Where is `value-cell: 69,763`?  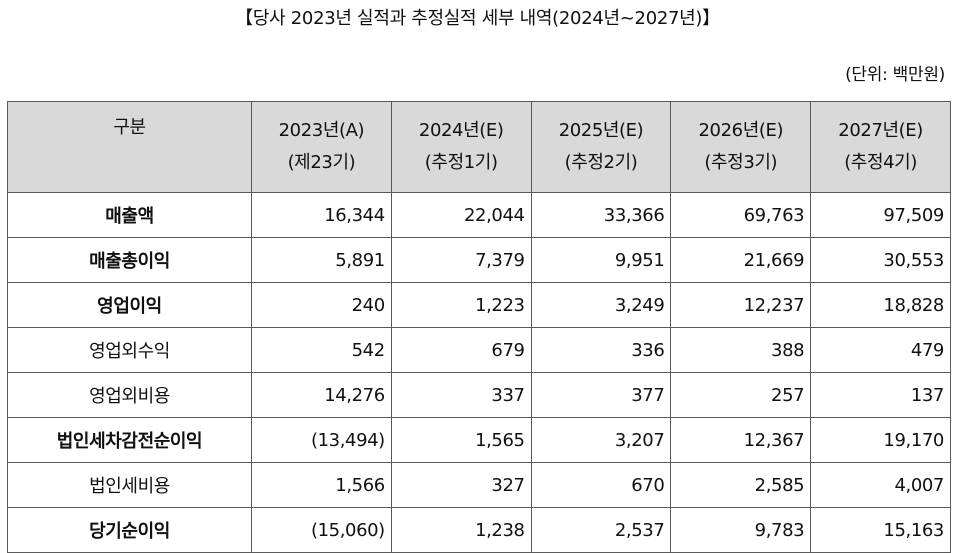
value-cell: 69,763 is located at coordinates (741, 215).